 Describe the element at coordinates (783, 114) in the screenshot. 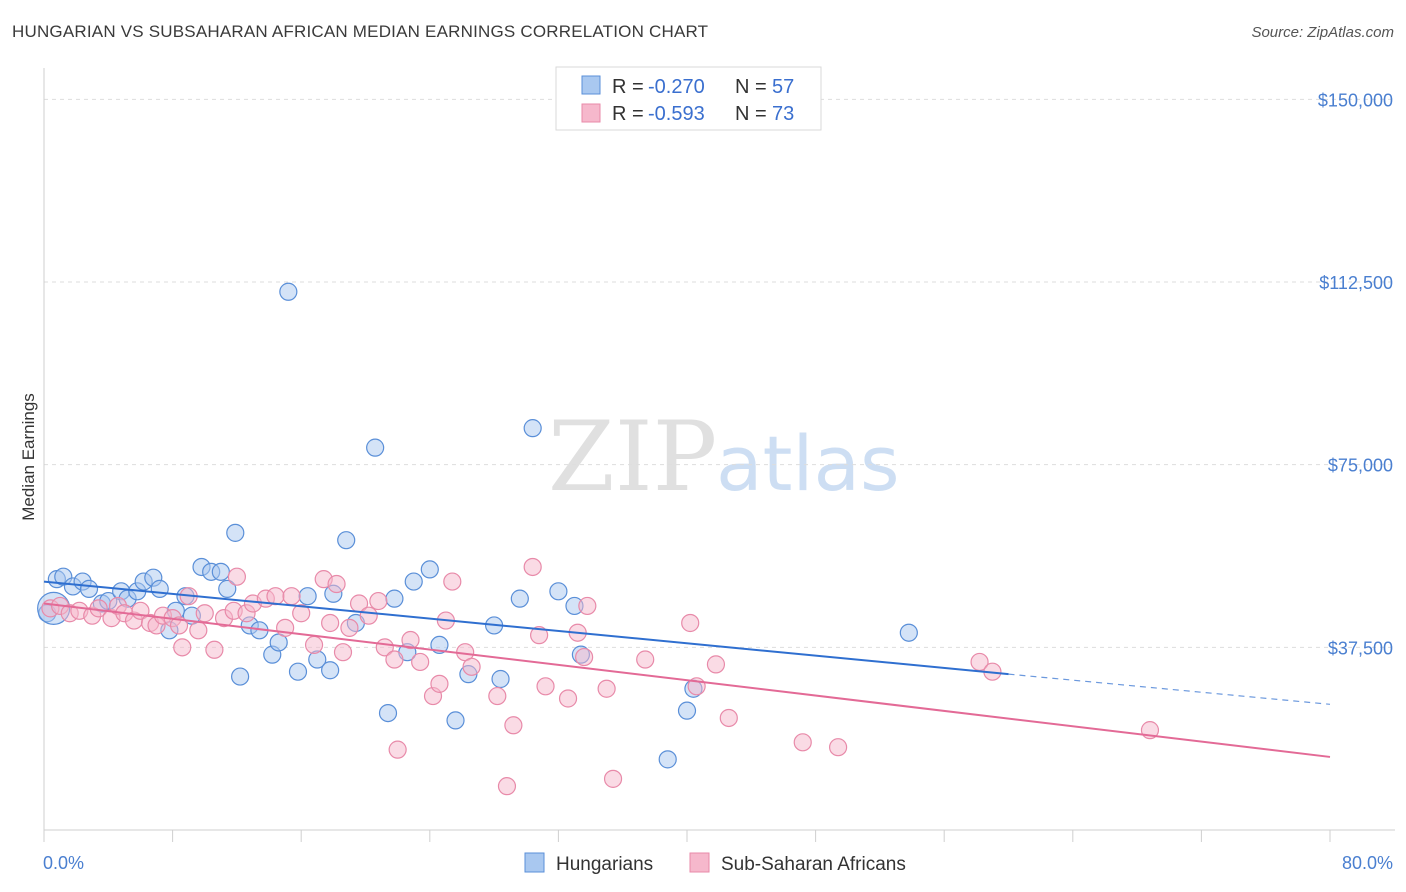

I see `legend-n-value-pink: 73` at that location.